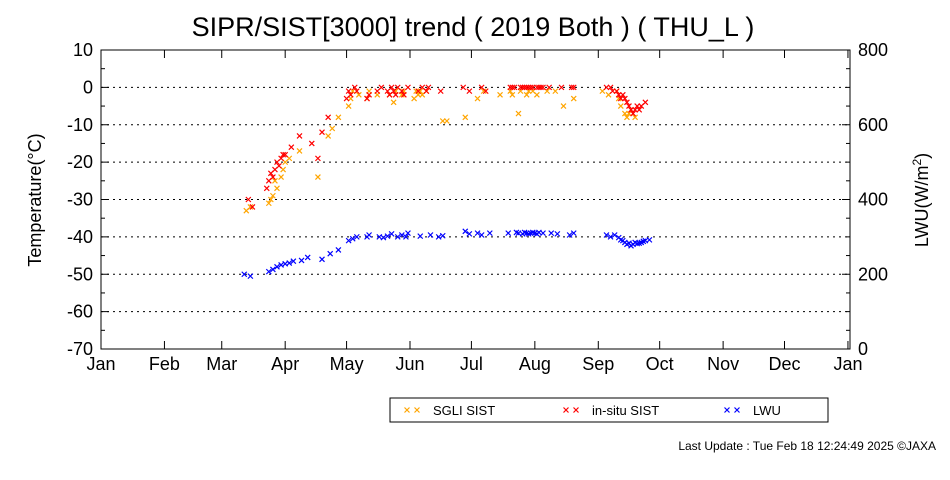 Image resolution: width=950 pixels, height=480 pixels. I want to click on legend-item: SGLI SIST, so click(449, 410).